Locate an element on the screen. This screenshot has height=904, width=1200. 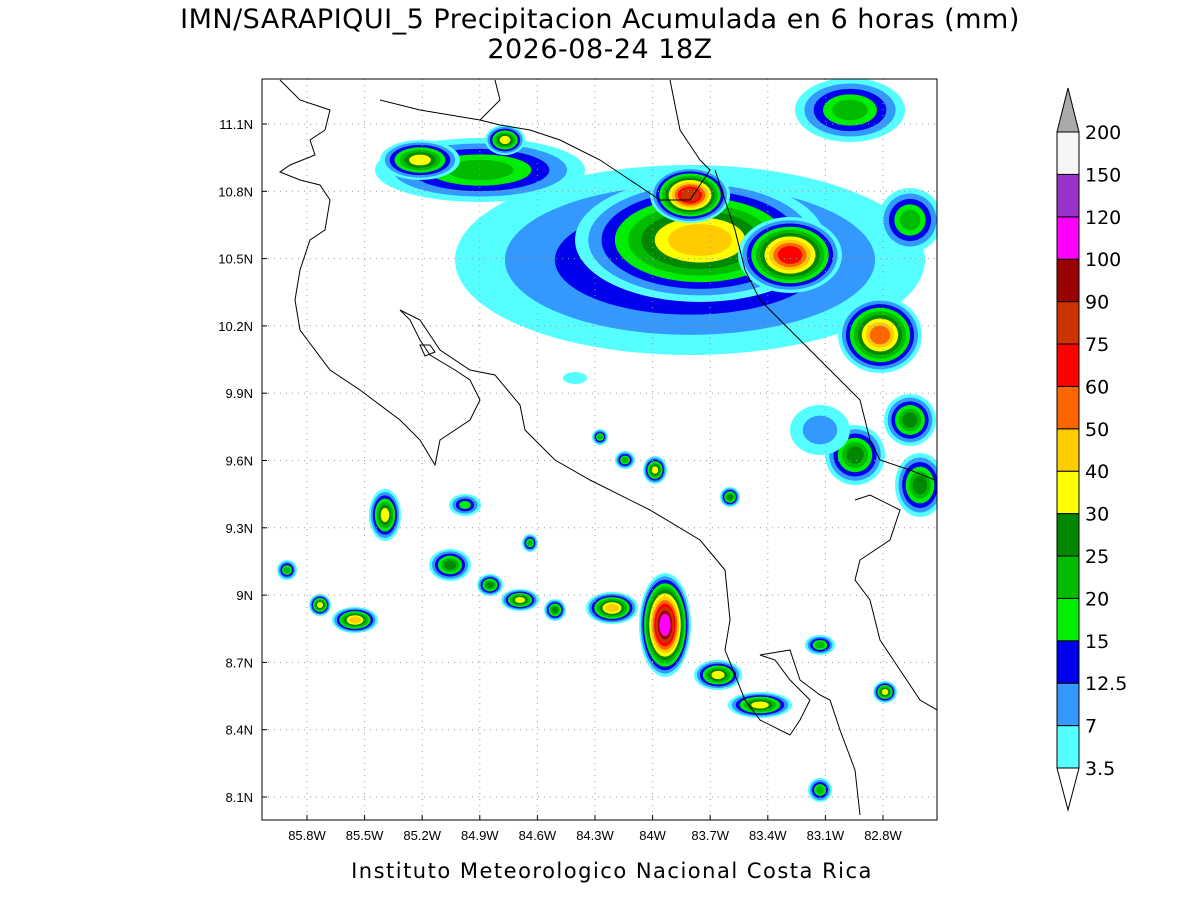
y-tick-label: 9N is located at coordinates (244, 595).